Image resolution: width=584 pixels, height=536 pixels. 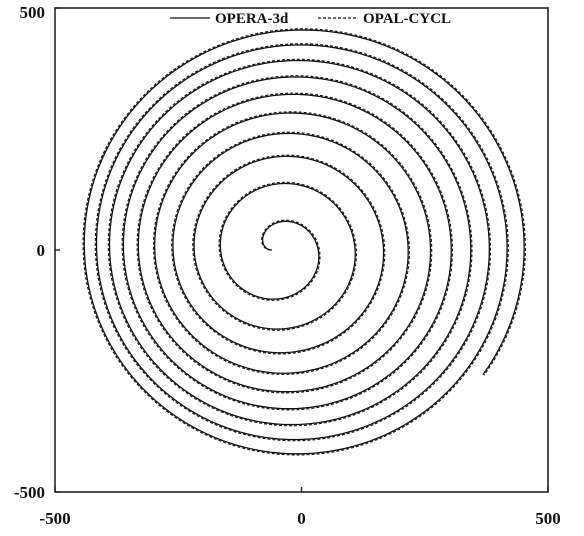 I want to click on y-tick-label: -500, so click(x=29, y=492).